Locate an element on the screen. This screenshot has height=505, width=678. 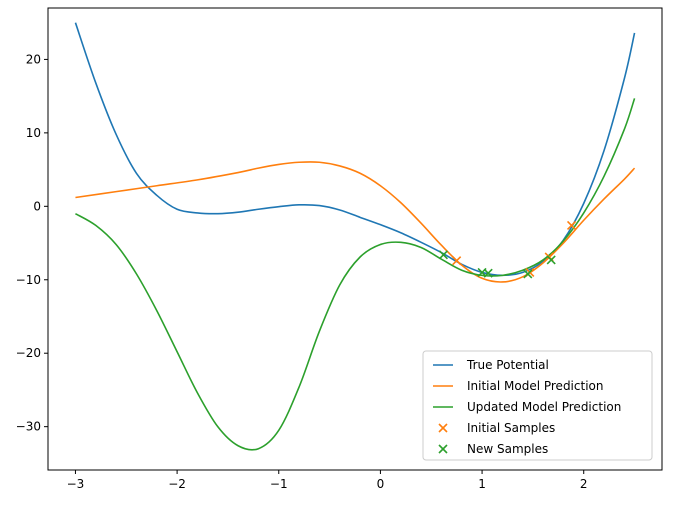
scatter-point-4-4-stroke-b is located at coordinates (551, 260).